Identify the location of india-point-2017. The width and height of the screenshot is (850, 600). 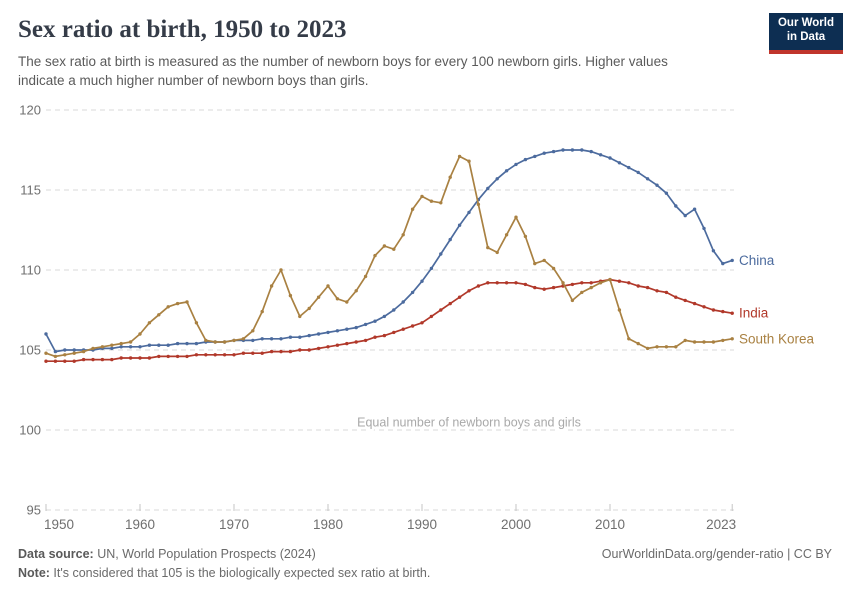
(676, 297).